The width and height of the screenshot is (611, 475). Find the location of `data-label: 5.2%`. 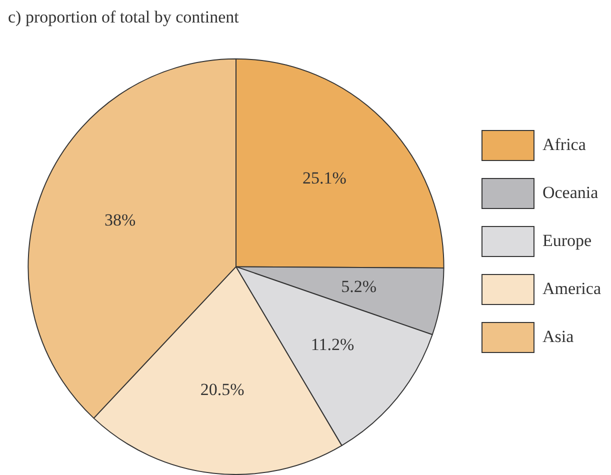

data-label: 5.2% is located at coordinates (359, 286).